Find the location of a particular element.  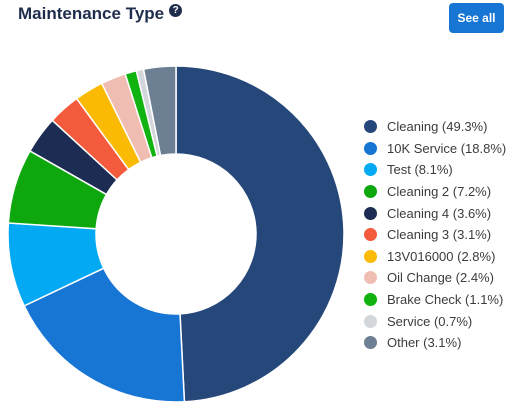

see-all-button: See all is located at coordinates (476, 18).